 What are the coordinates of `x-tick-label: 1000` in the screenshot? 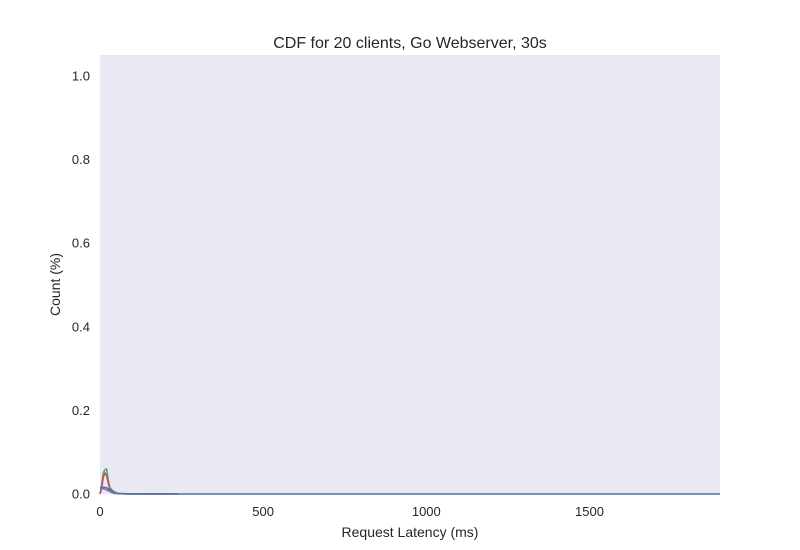 It's located at (426, 511).